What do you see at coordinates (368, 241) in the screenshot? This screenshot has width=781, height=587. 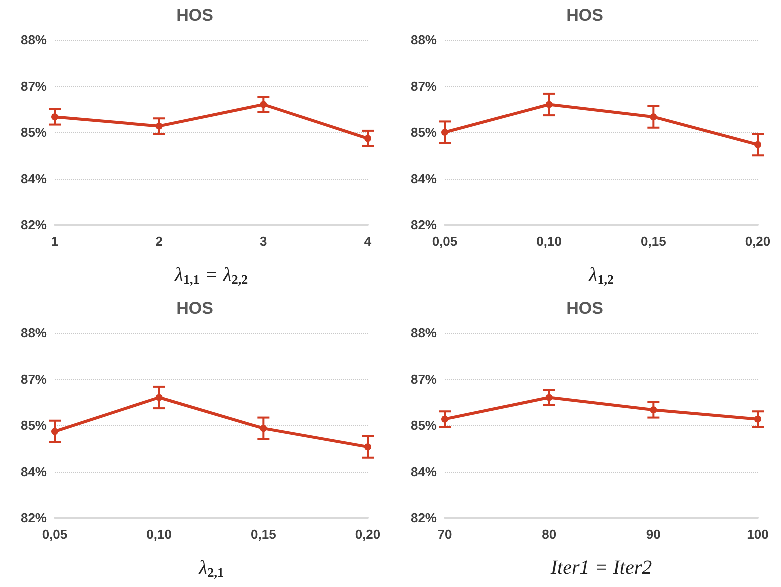 I see `x-tick-label: 4` at bounding box center [368, 241].